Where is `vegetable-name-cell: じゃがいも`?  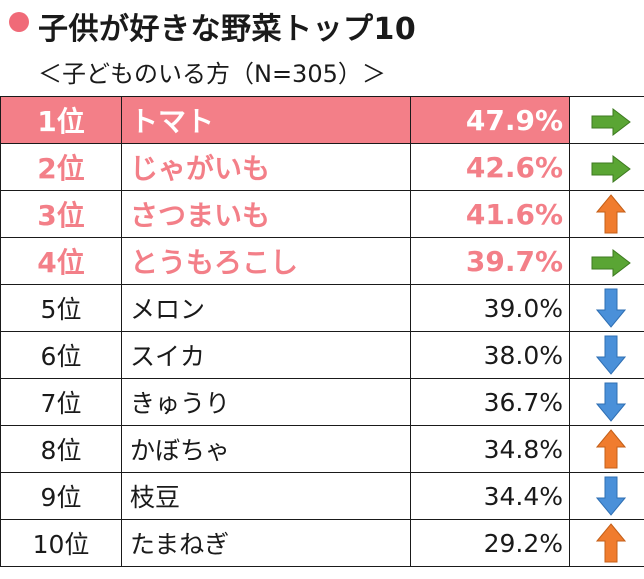
vegetable-name-cell: じゃがいも is located at coordinates (266, 167).